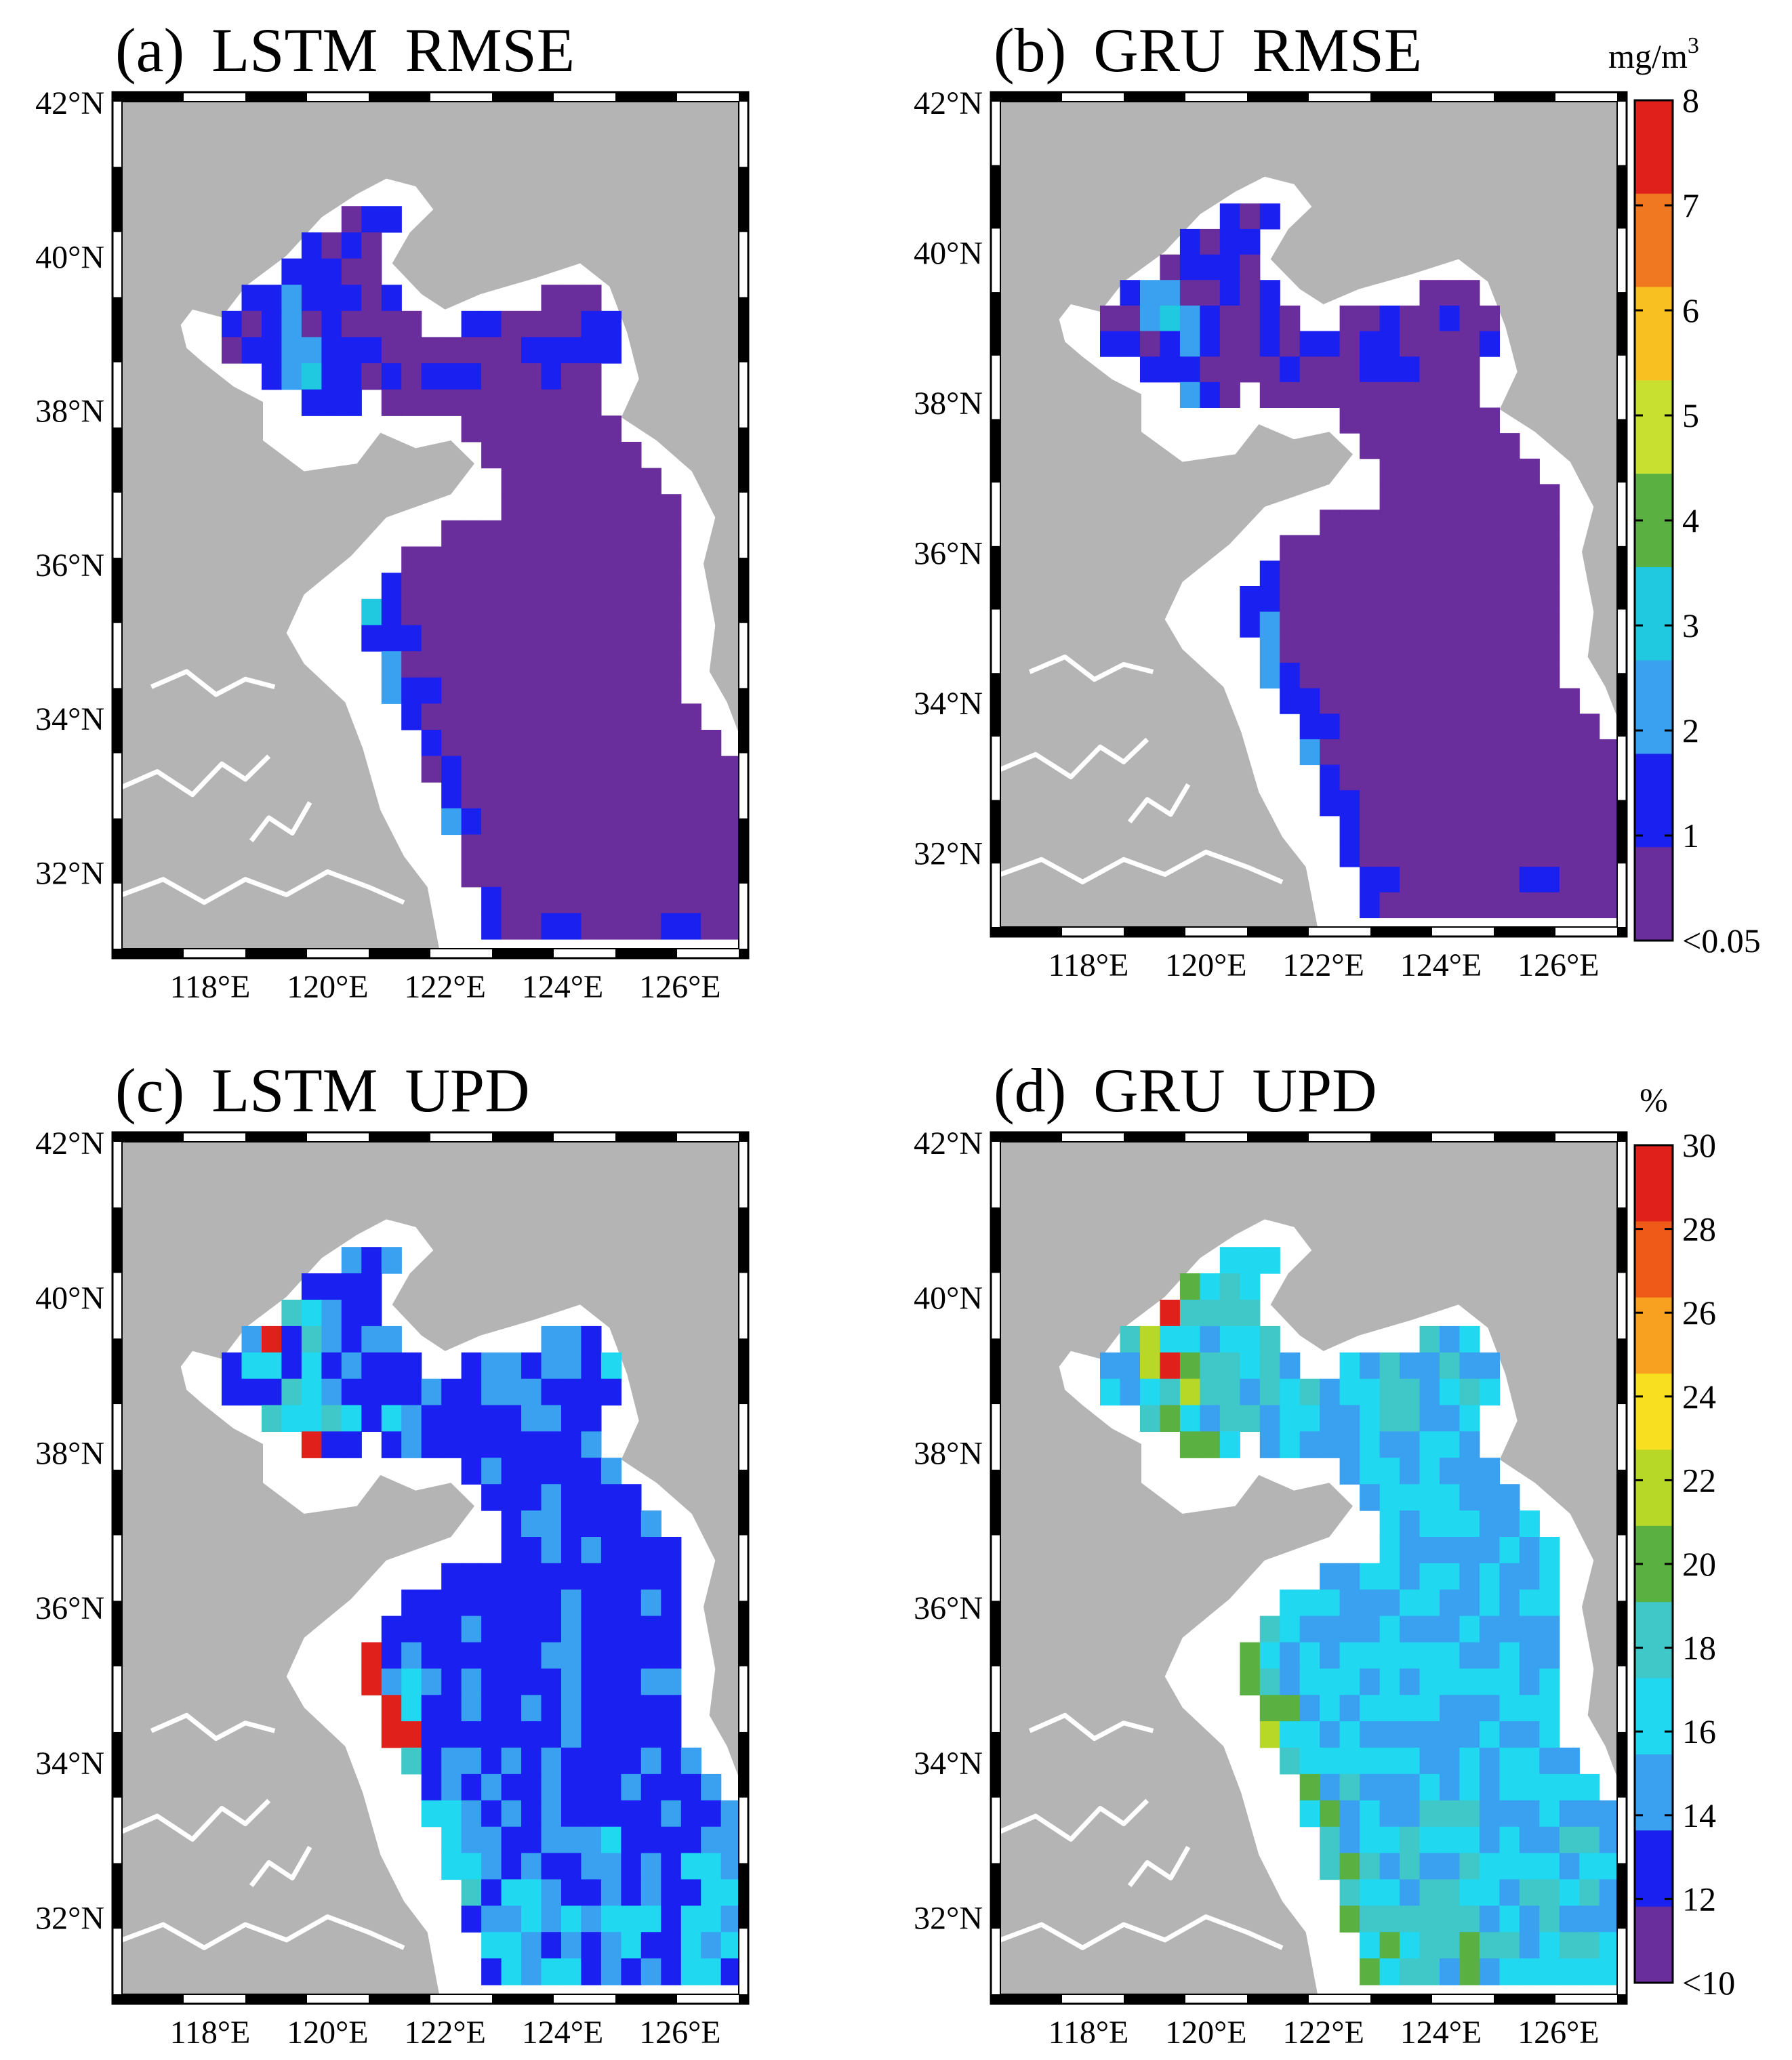 Image resolution: width=1792 pixels, height=2060 pixels. What do you see at coordinates (1699, 1564) in the screenshot?
I see `colorbar-tick-label: 20` at bounding box center [1699, 1564].